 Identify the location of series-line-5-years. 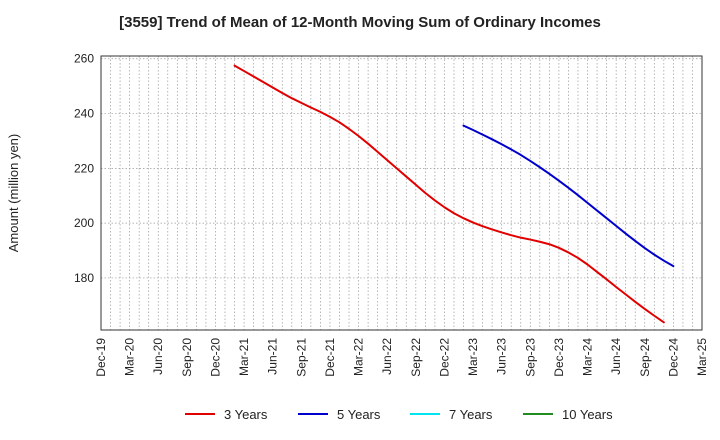
(568, 196).